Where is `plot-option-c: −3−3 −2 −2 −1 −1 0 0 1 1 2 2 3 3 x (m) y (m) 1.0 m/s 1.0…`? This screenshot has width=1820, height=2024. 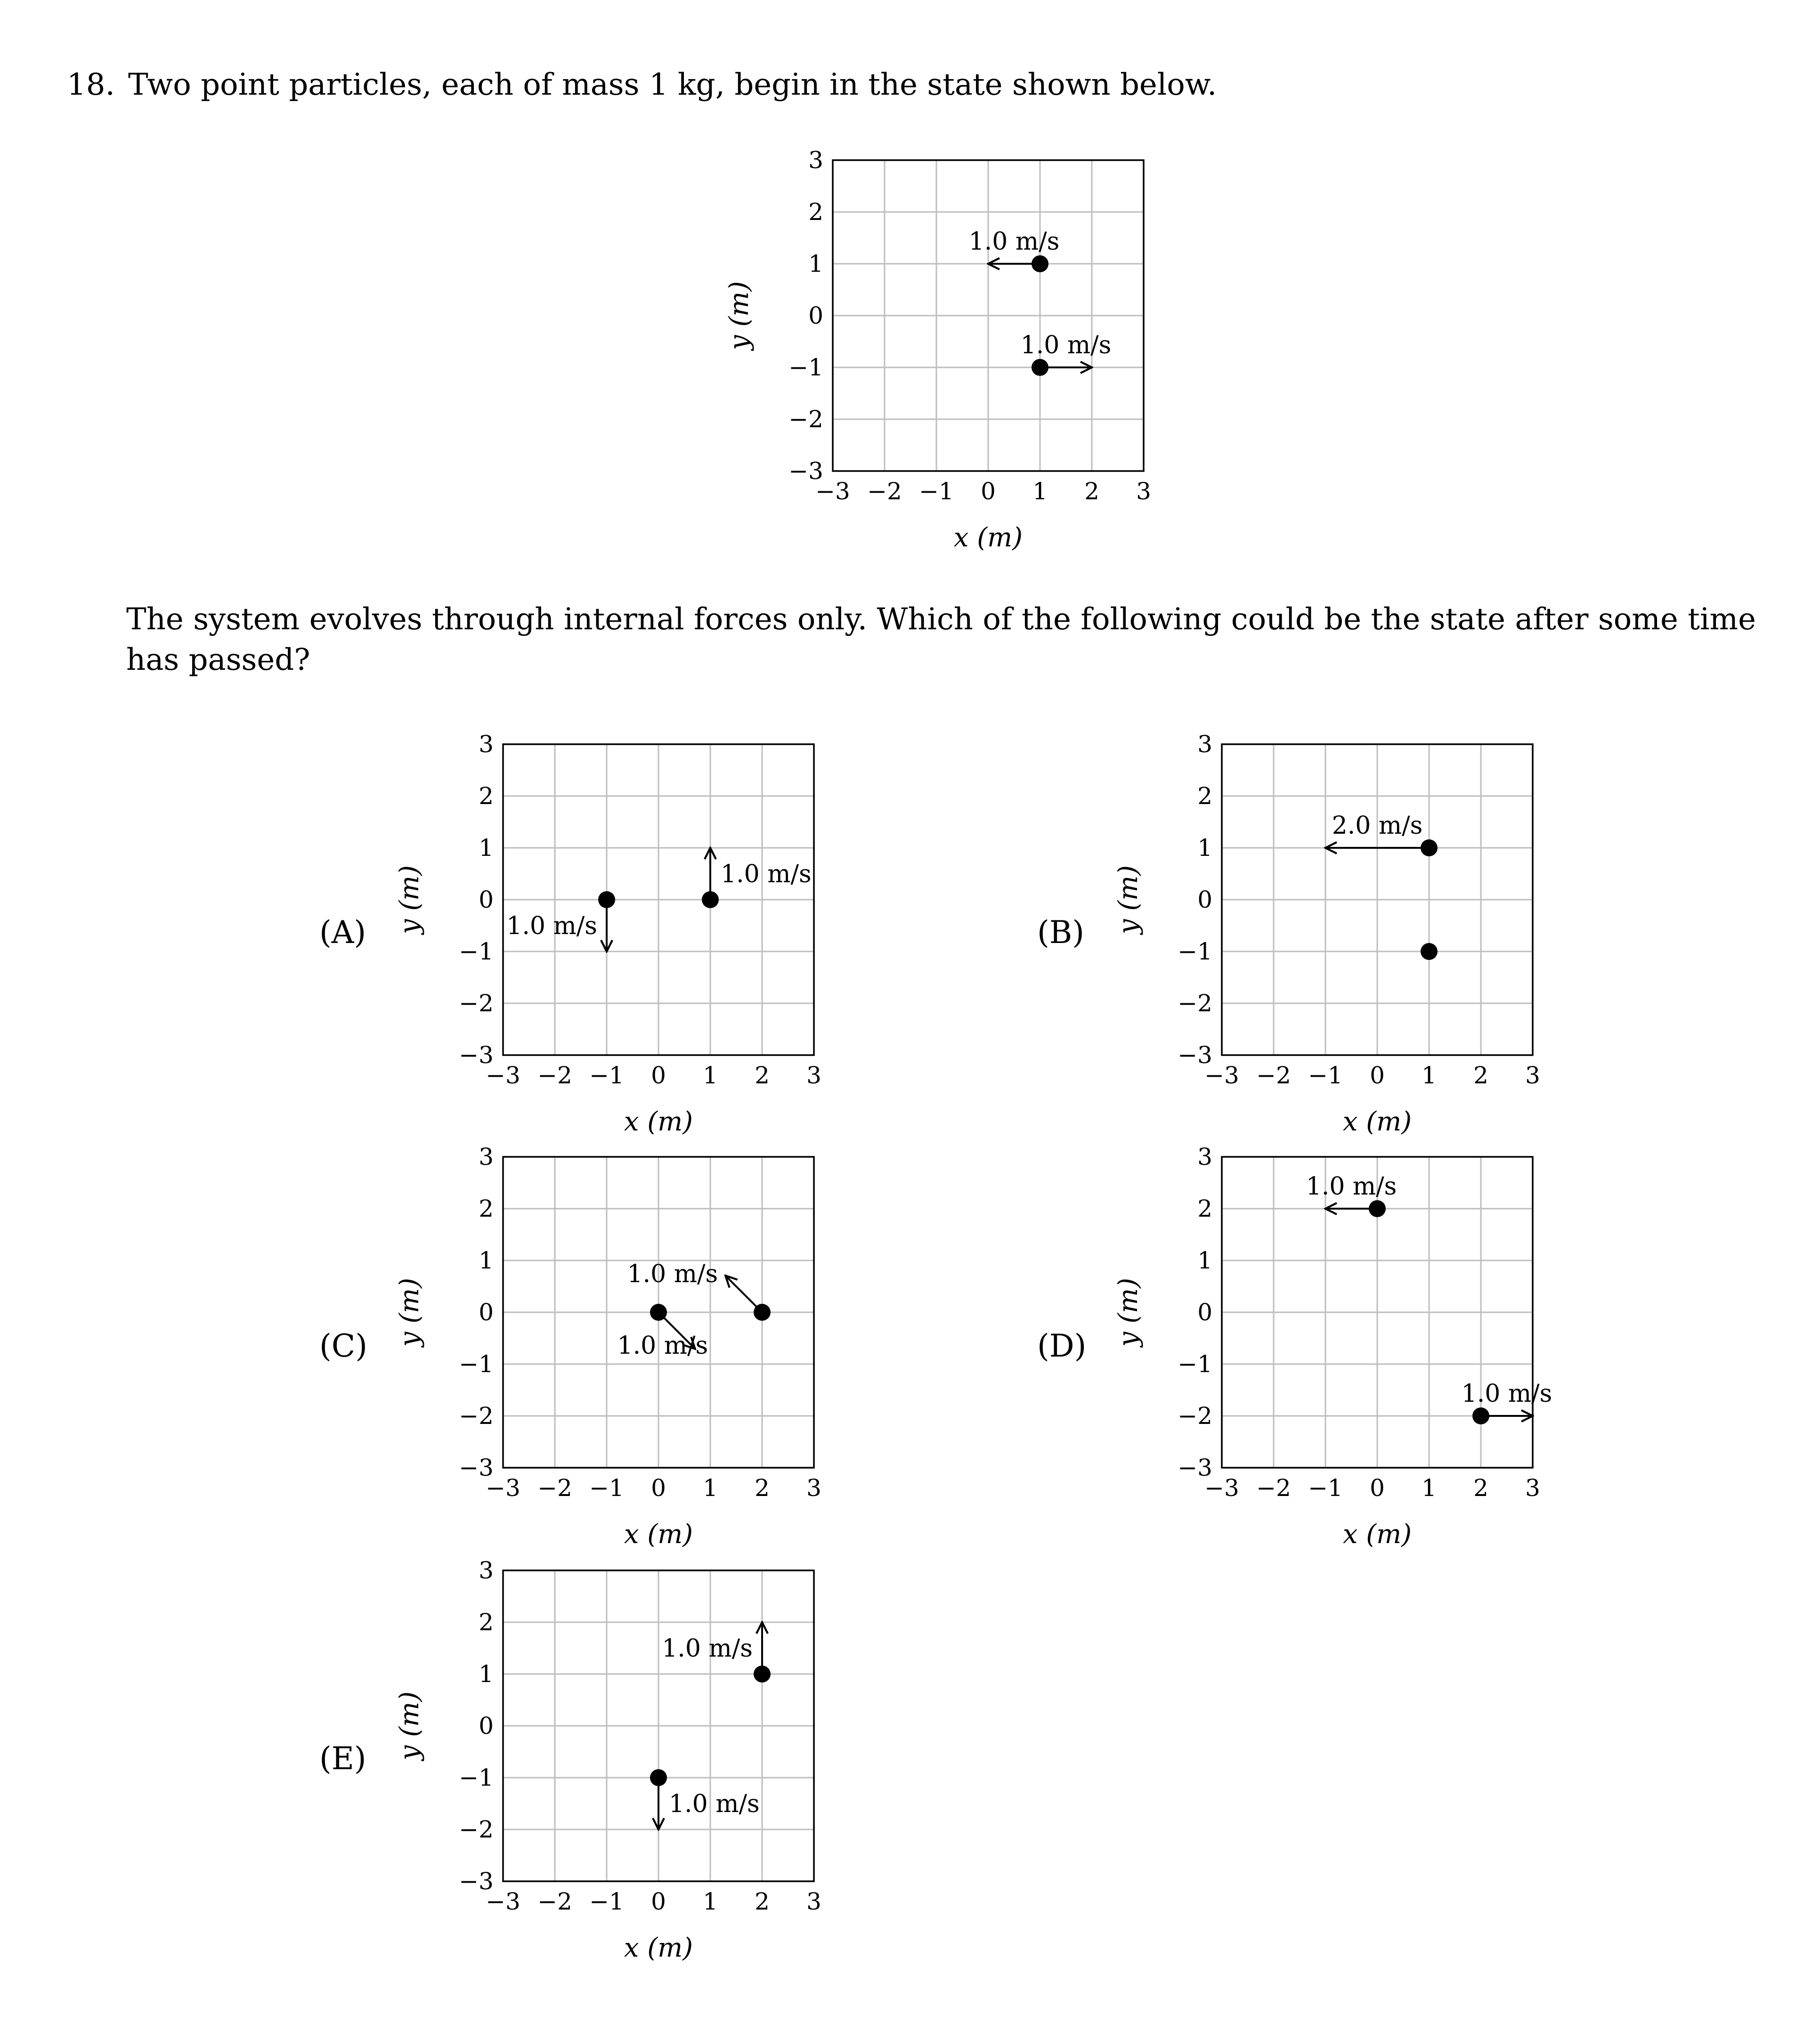 plot-option-c: −3−3 −2 −2 −1 −1 0 0 1 1 2 2 3 3 x (m) y (m) 1.0 m/s 1.0… is located at coordinates (611, 1355).